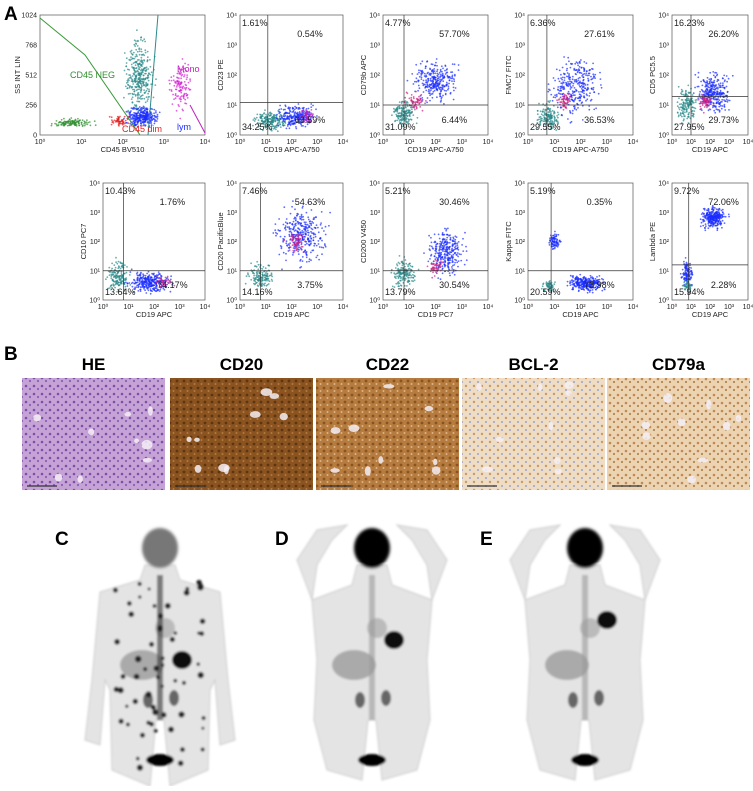  Describe the element at coordinates (663, 136) in the screenshot. I see `y-tick-label: 10⁰` at that location.